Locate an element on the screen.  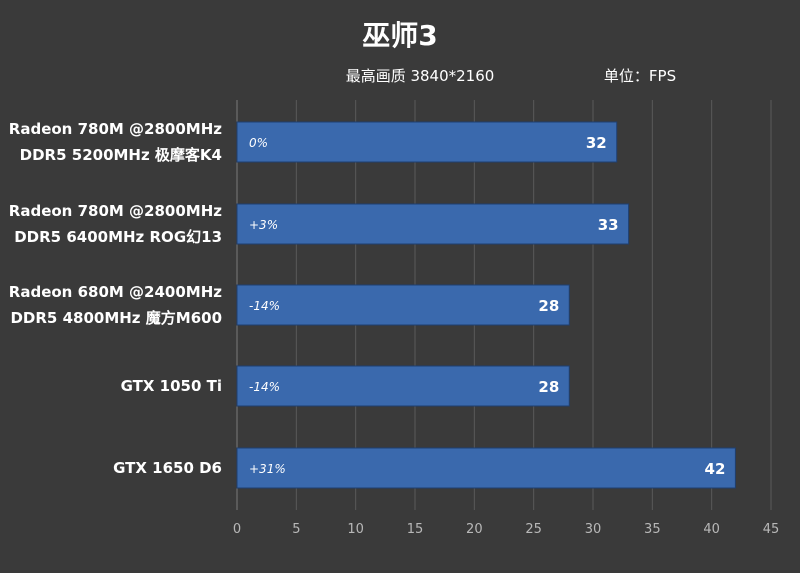
category-label: GTX 1650 D6 is located at coordinates (167, 468).